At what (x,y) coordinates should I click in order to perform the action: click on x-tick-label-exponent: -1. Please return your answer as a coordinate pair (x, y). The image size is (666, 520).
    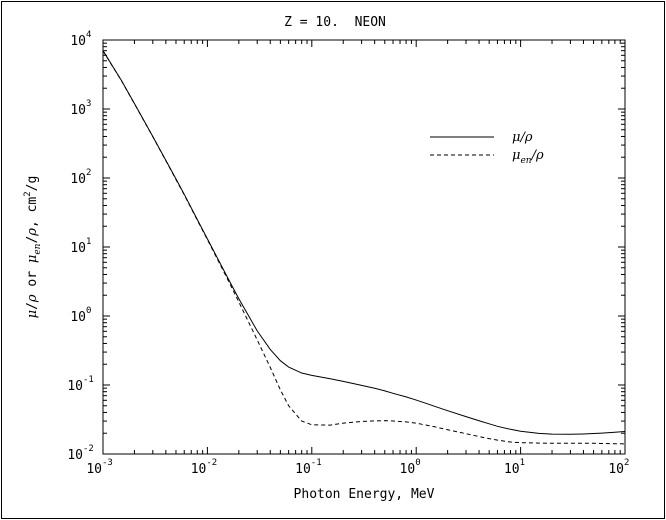
    Looking at the image, I should click on (316, 463).